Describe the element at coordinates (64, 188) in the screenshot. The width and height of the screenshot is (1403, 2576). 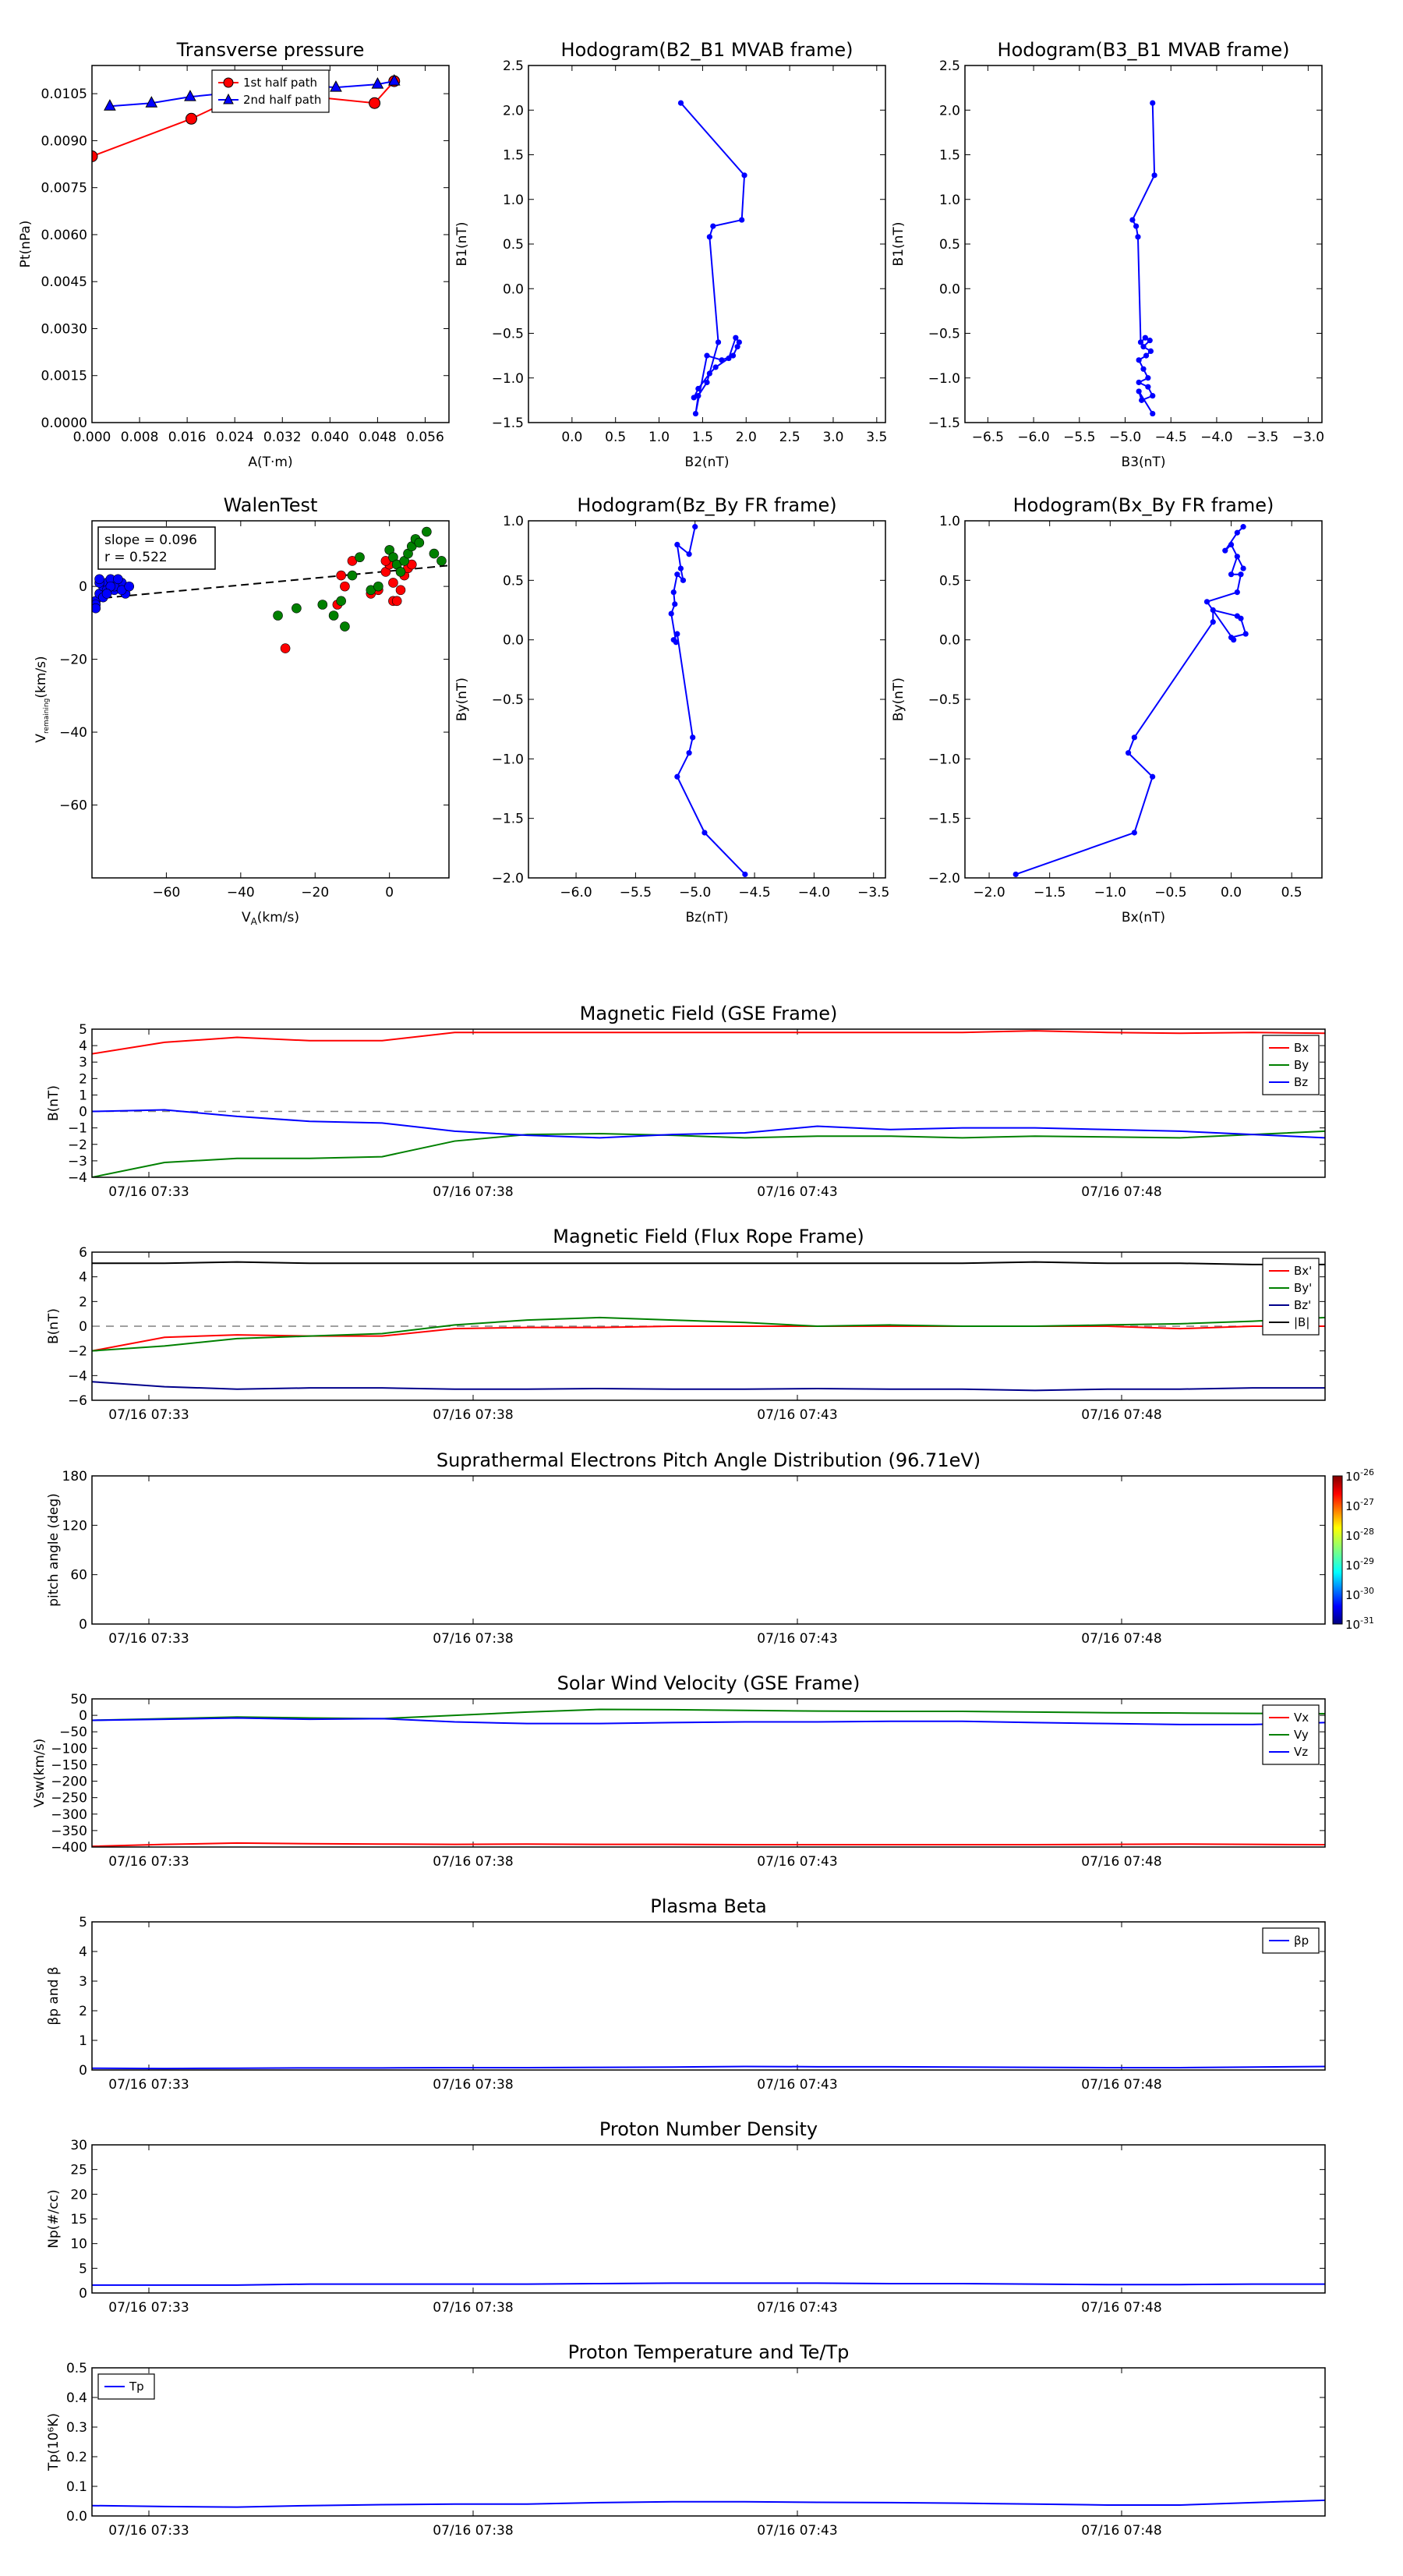
I see `y-tick-label: 0.0075` at that location.